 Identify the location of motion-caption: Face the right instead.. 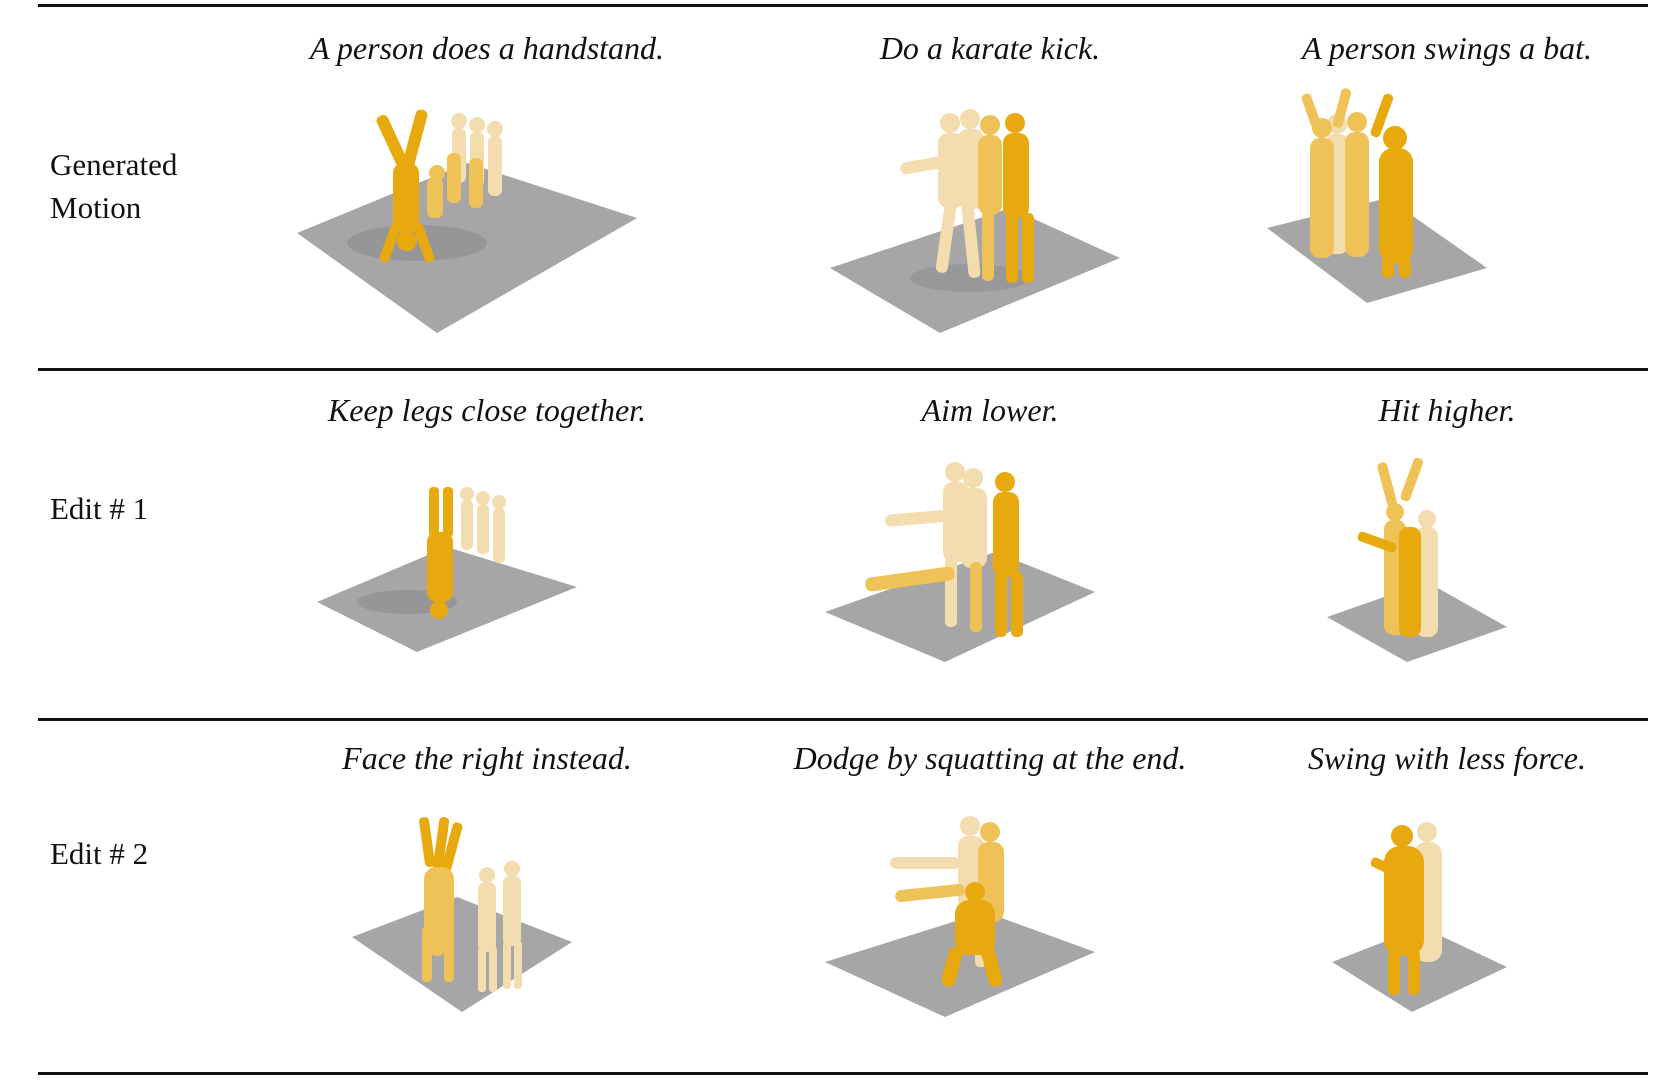
(487, 758).